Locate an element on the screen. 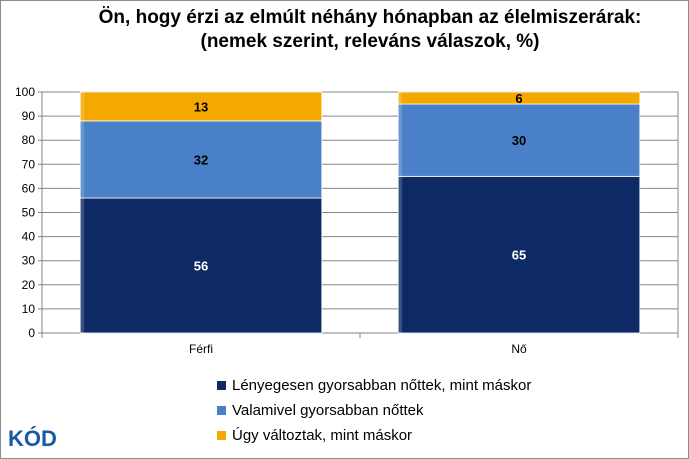  y-tick-label: 40 is located at coordinates (29, 237).